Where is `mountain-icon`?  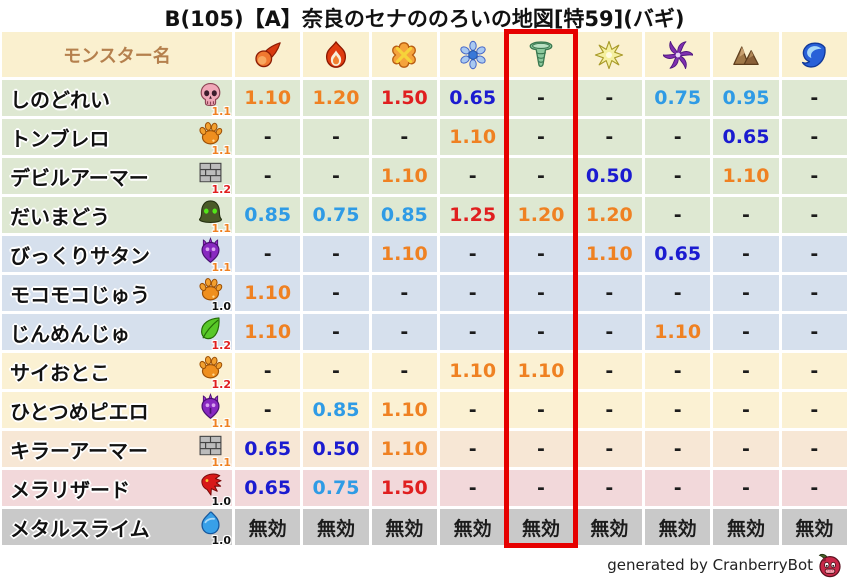
mountain-icon is located at coordinates (746, 55).